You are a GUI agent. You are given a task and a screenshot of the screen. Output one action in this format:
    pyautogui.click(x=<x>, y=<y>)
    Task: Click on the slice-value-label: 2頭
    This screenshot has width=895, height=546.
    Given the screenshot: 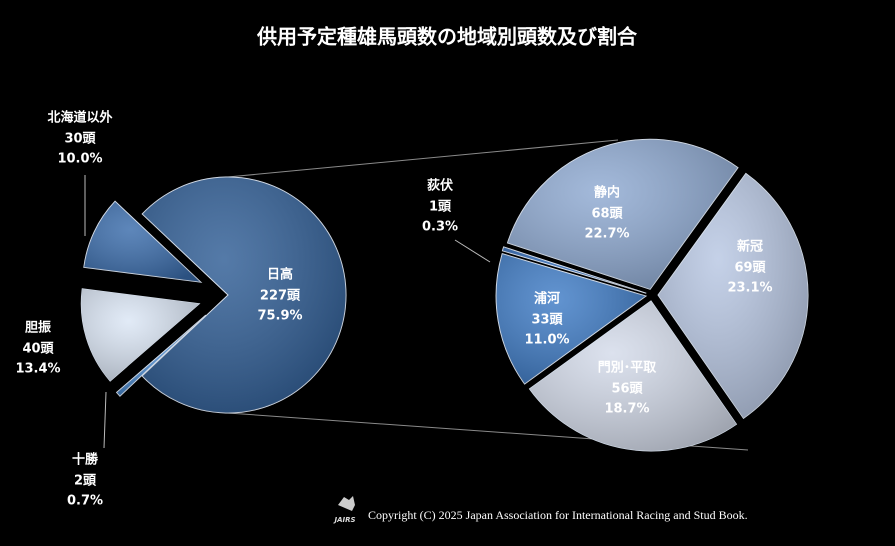 What is the action you would take?
    pyautogui.click(x=85, y=481)
    